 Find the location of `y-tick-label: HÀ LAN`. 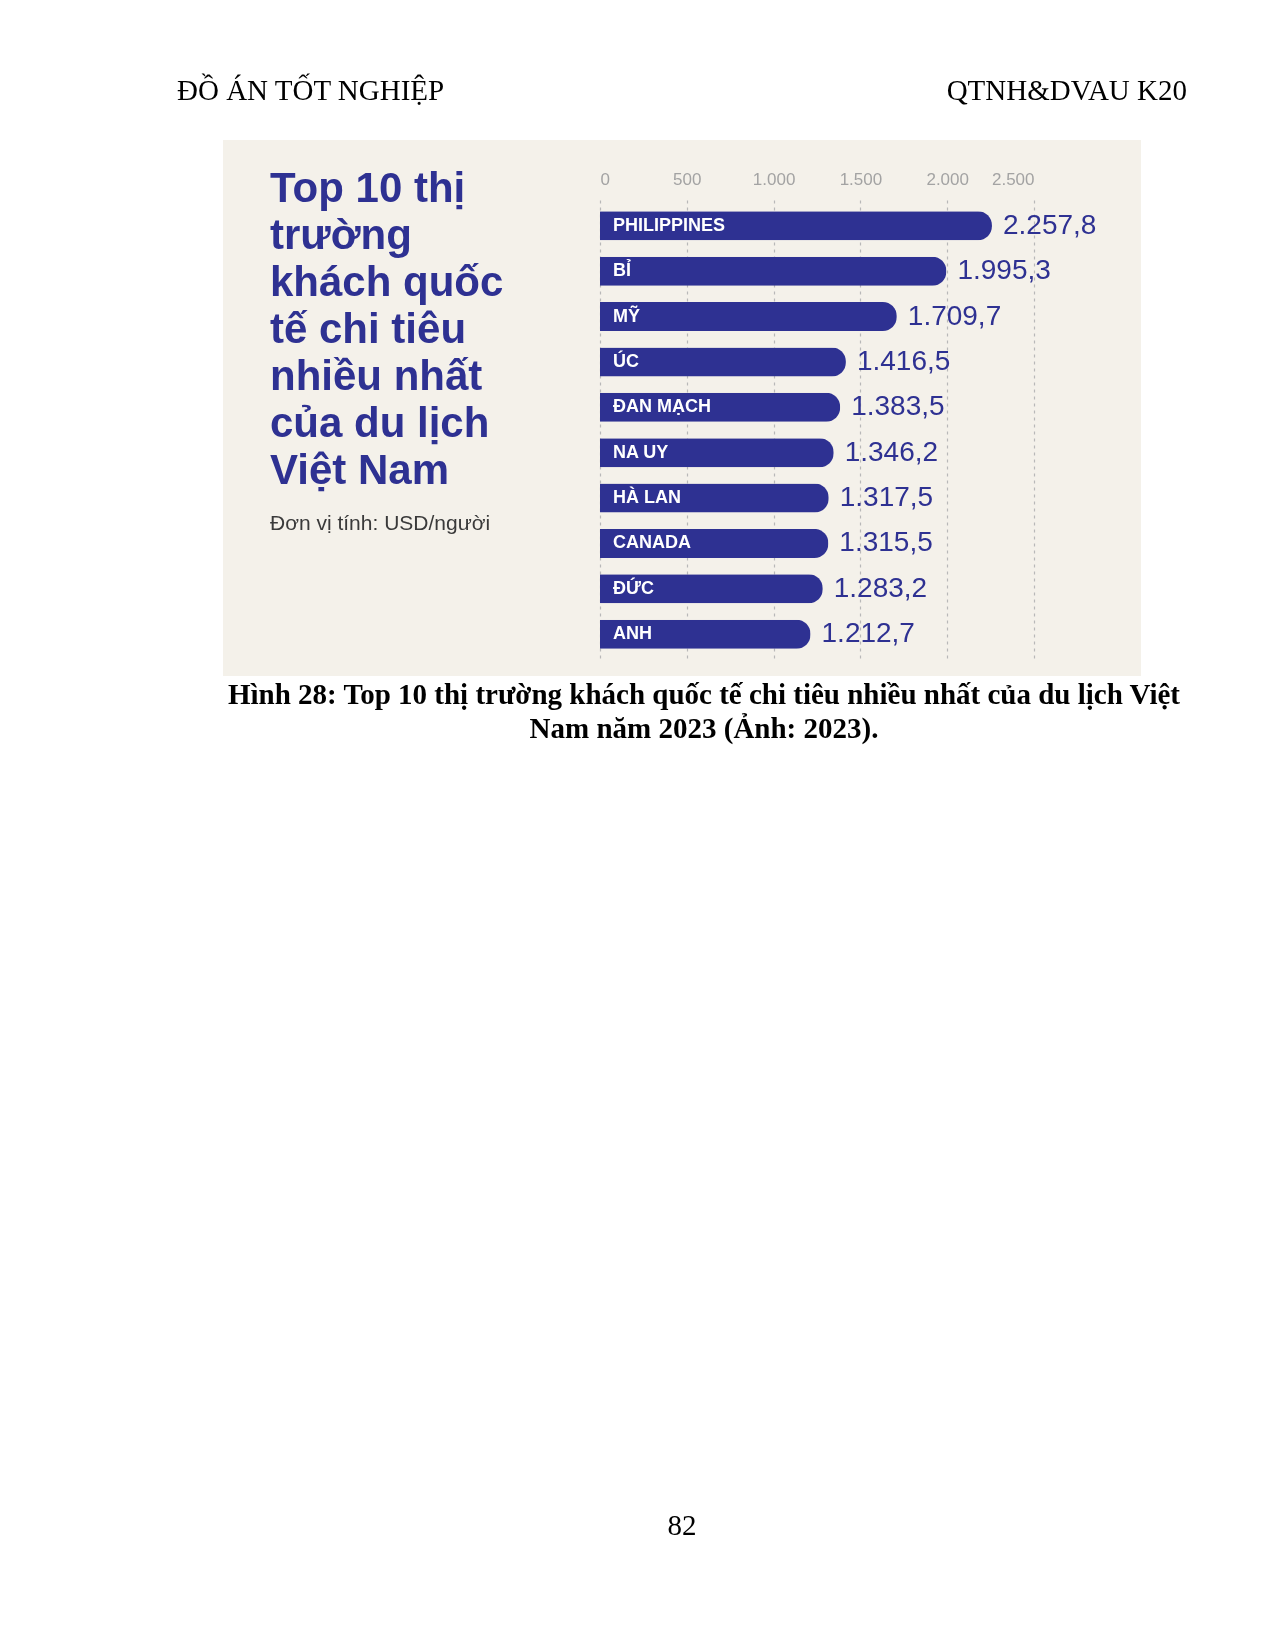

y-tick-label: HÀ LAN is located at coordinates (647, 497).